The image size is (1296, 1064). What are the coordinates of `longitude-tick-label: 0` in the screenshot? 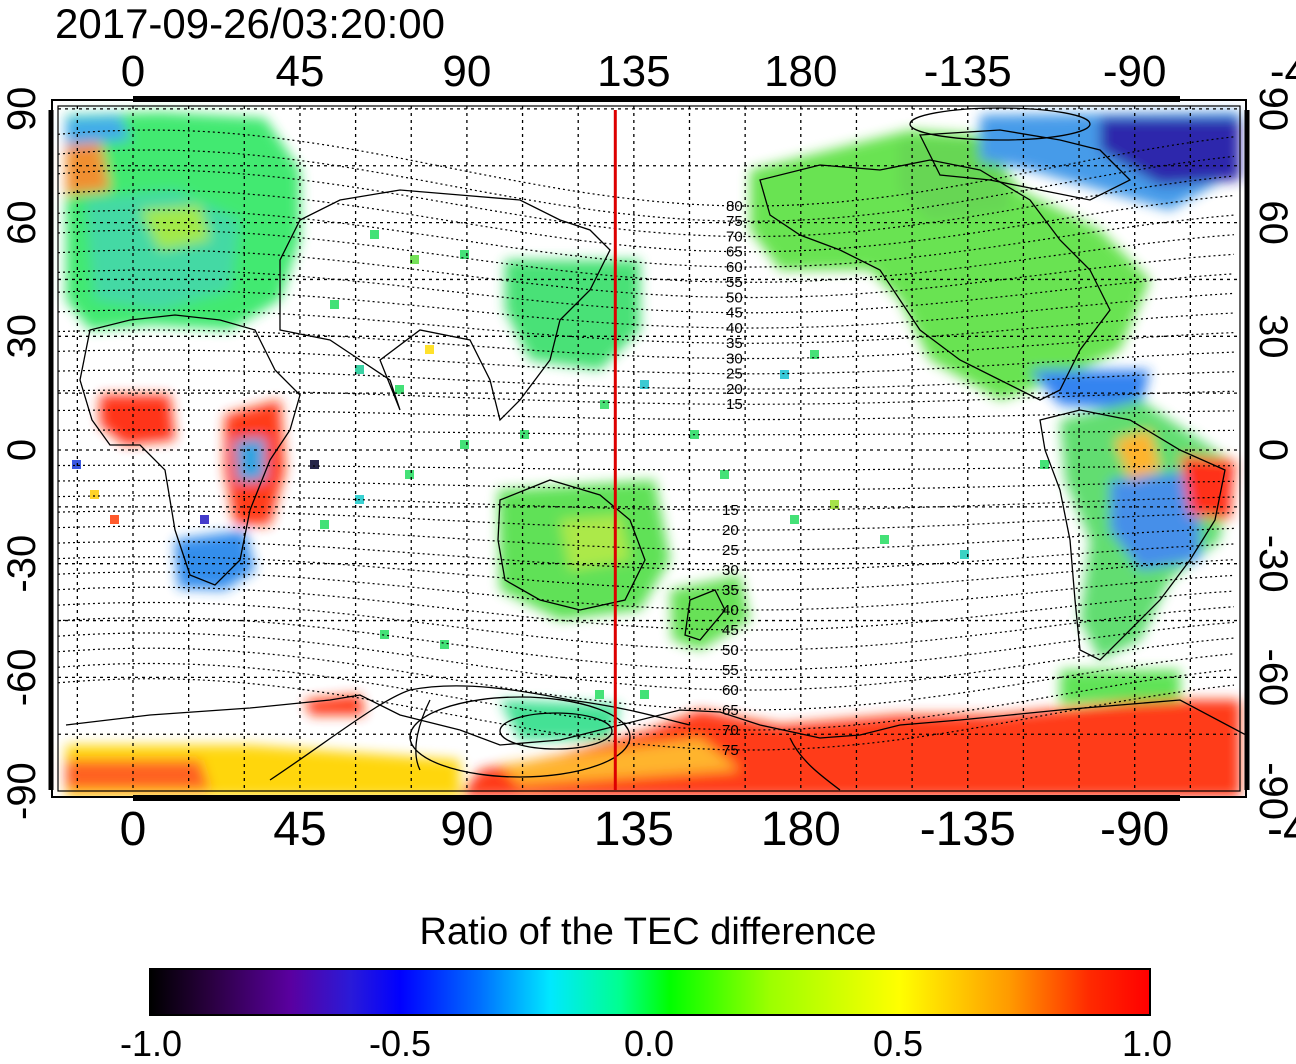 It's located at (133, 71).